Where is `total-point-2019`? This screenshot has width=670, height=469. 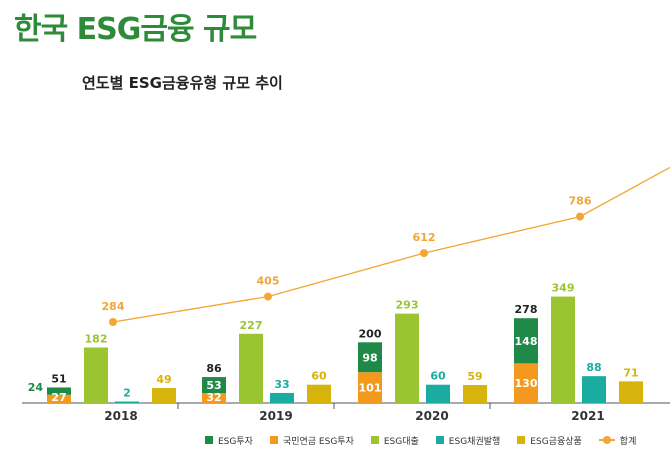 total-point-2019 is located at coordinates (268, 296).